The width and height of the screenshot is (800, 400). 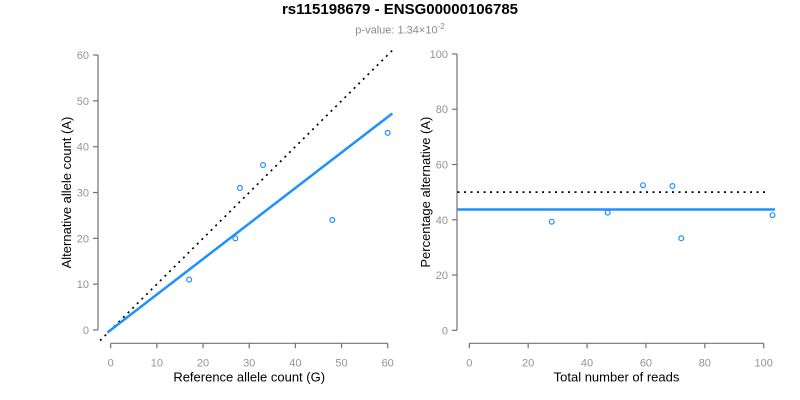 What do you see at coordinates (83, 285) in the screenshot?
I see `y-tick-label: 10` at bounding box center [83, 285].